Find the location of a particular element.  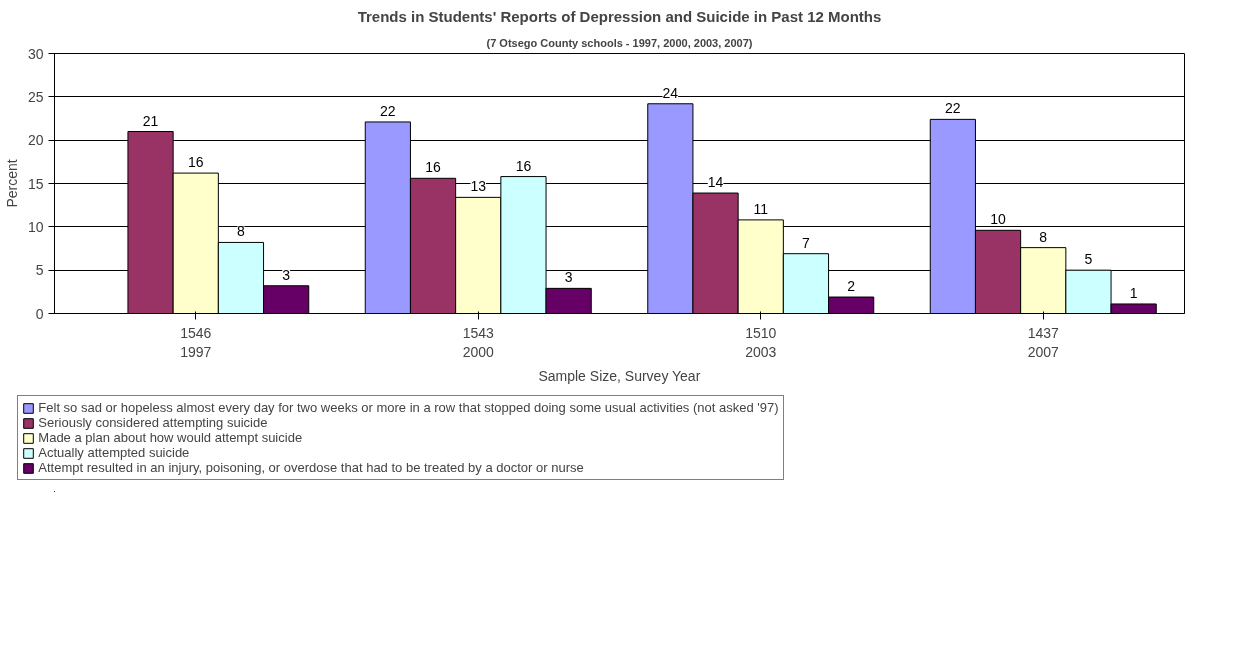

chart-title: Trends in Students' Reports of Depression and Suicide in Past 12 Months is located at coordinates (619, 16).